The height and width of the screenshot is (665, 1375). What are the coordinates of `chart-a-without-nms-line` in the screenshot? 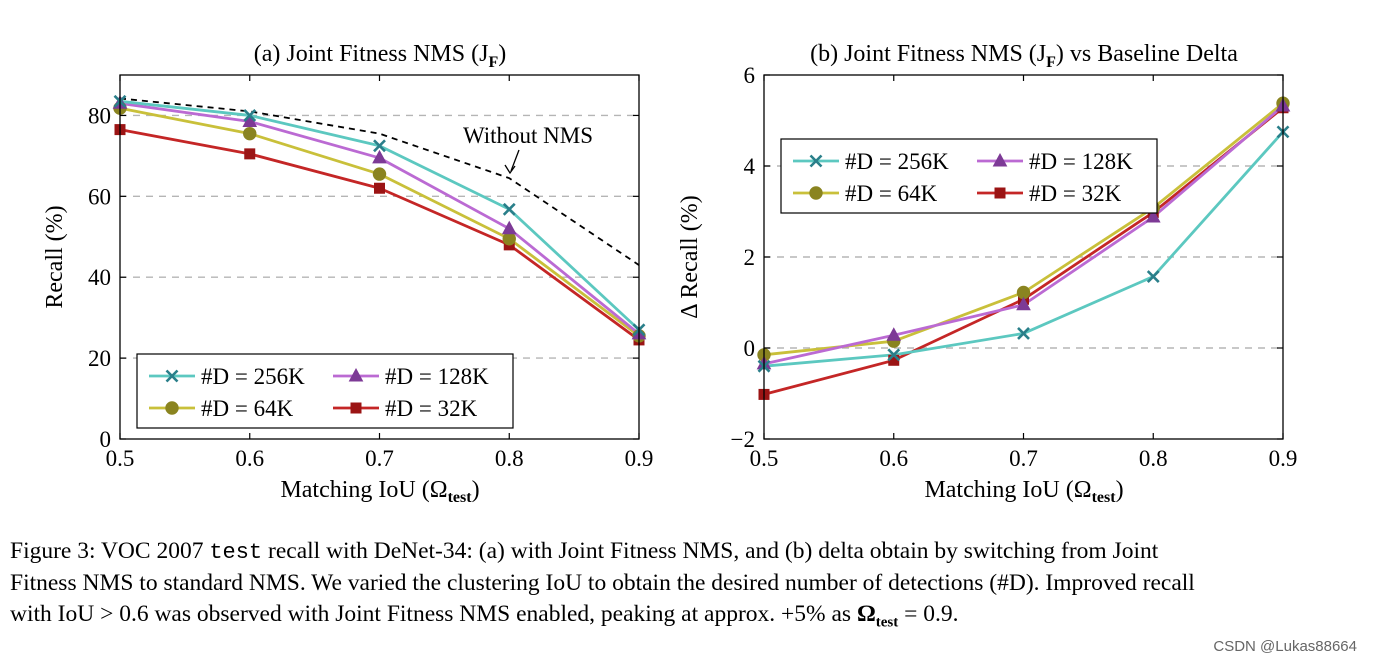 It's located at (379, 181).